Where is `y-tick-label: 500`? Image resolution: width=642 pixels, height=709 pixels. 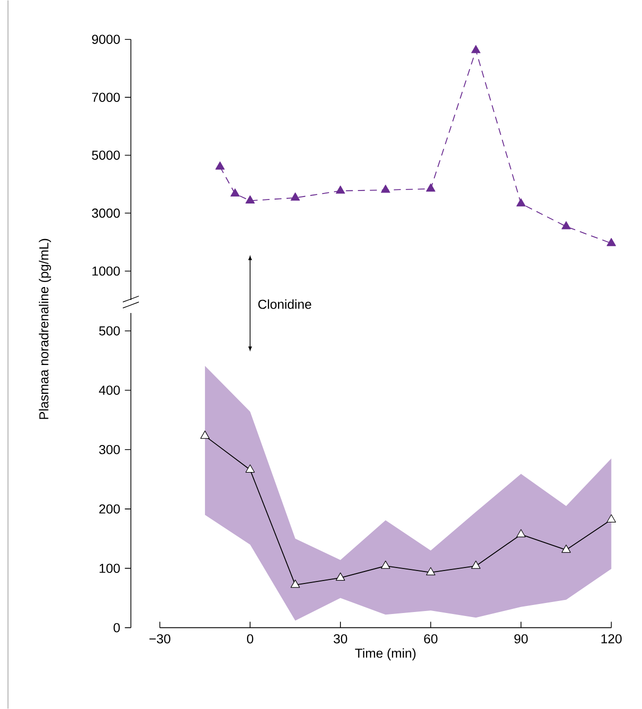
y-tick-label: 500 is located at coordinates (109, 331).